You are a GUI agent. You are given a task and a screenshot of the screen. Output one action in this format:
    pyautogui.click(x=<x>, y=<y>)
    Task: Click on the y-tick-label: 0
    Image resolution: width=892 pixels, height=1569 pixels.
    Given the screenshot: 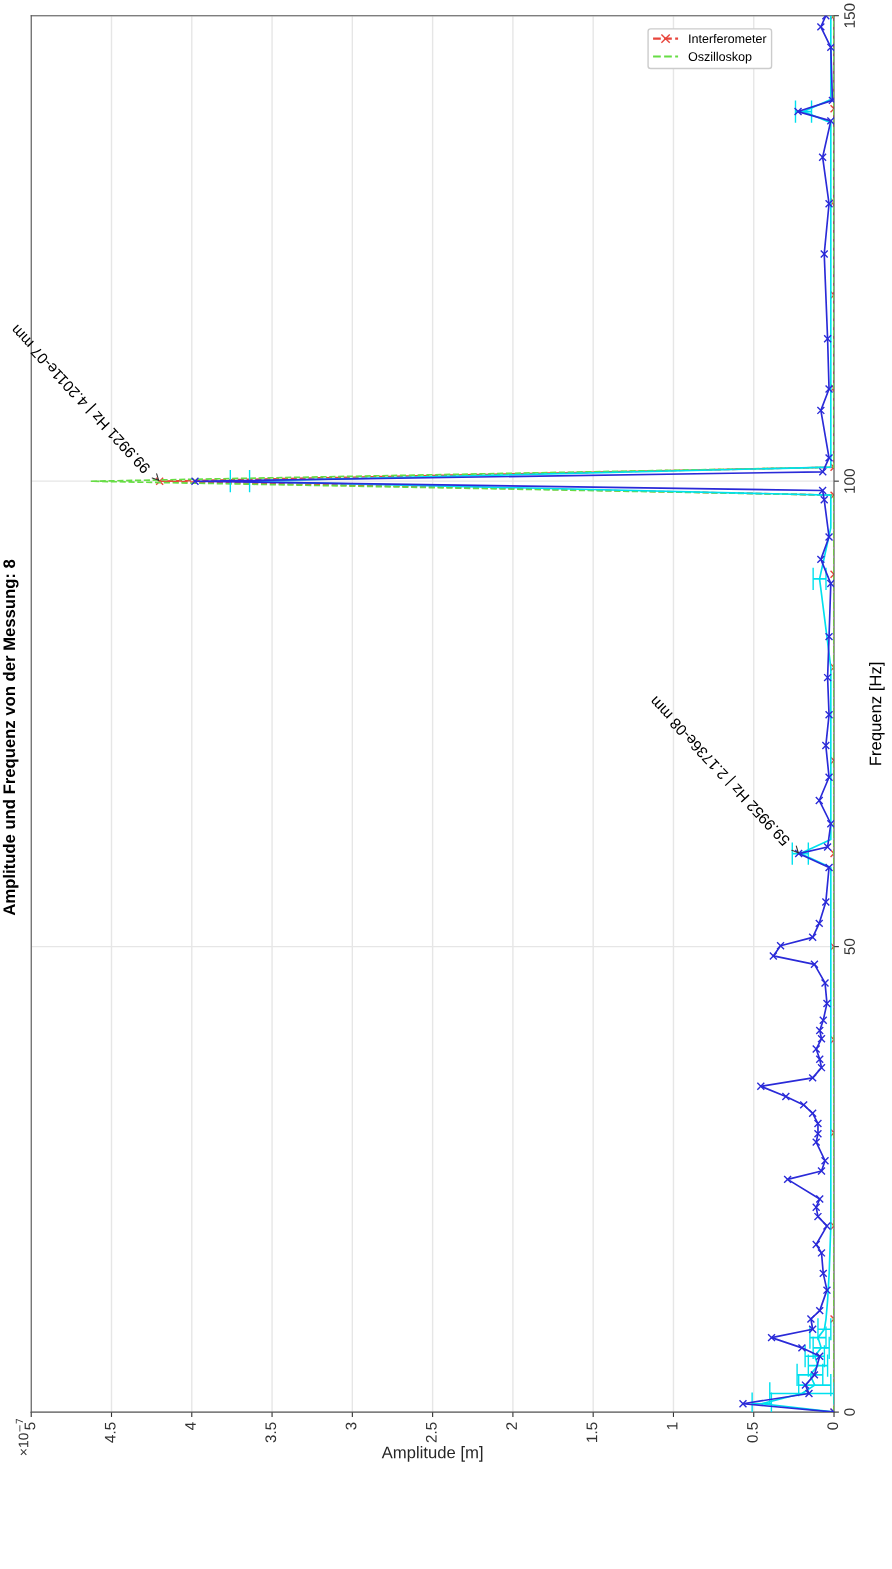 What is the action you would take?
    pyautogui.click(x=849, y=1412)
    